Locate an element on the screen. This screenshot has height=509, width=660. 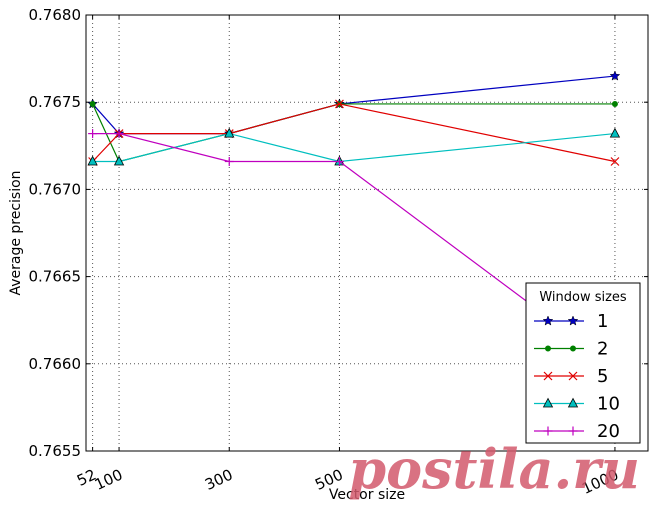
legend-entry-20: 20 is located at coordinates (577, 431).